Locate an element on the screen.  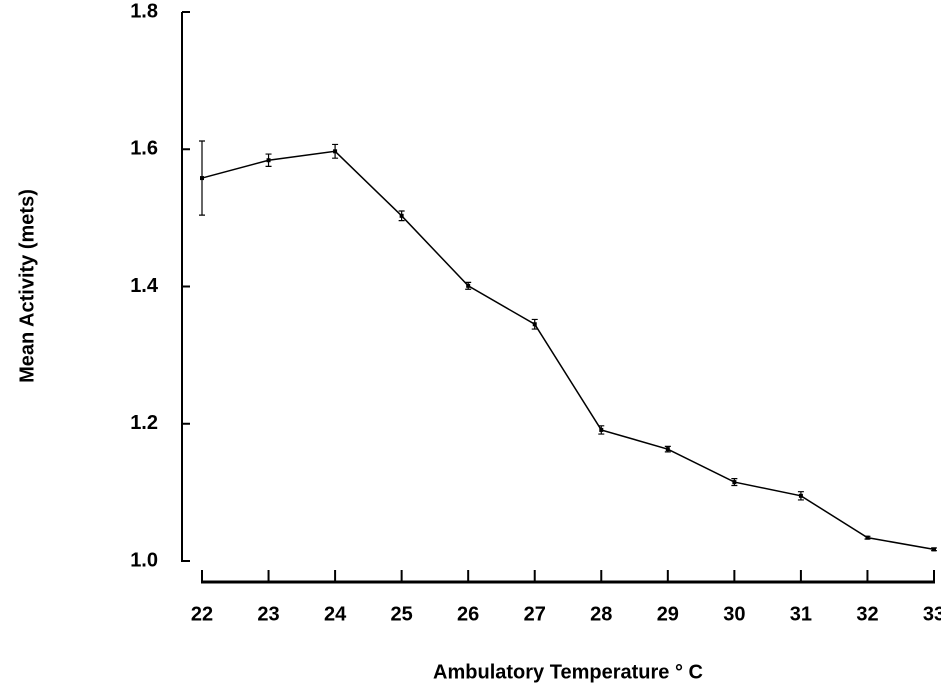
x-tick-label: 24 is located at coordinates (335, 614).